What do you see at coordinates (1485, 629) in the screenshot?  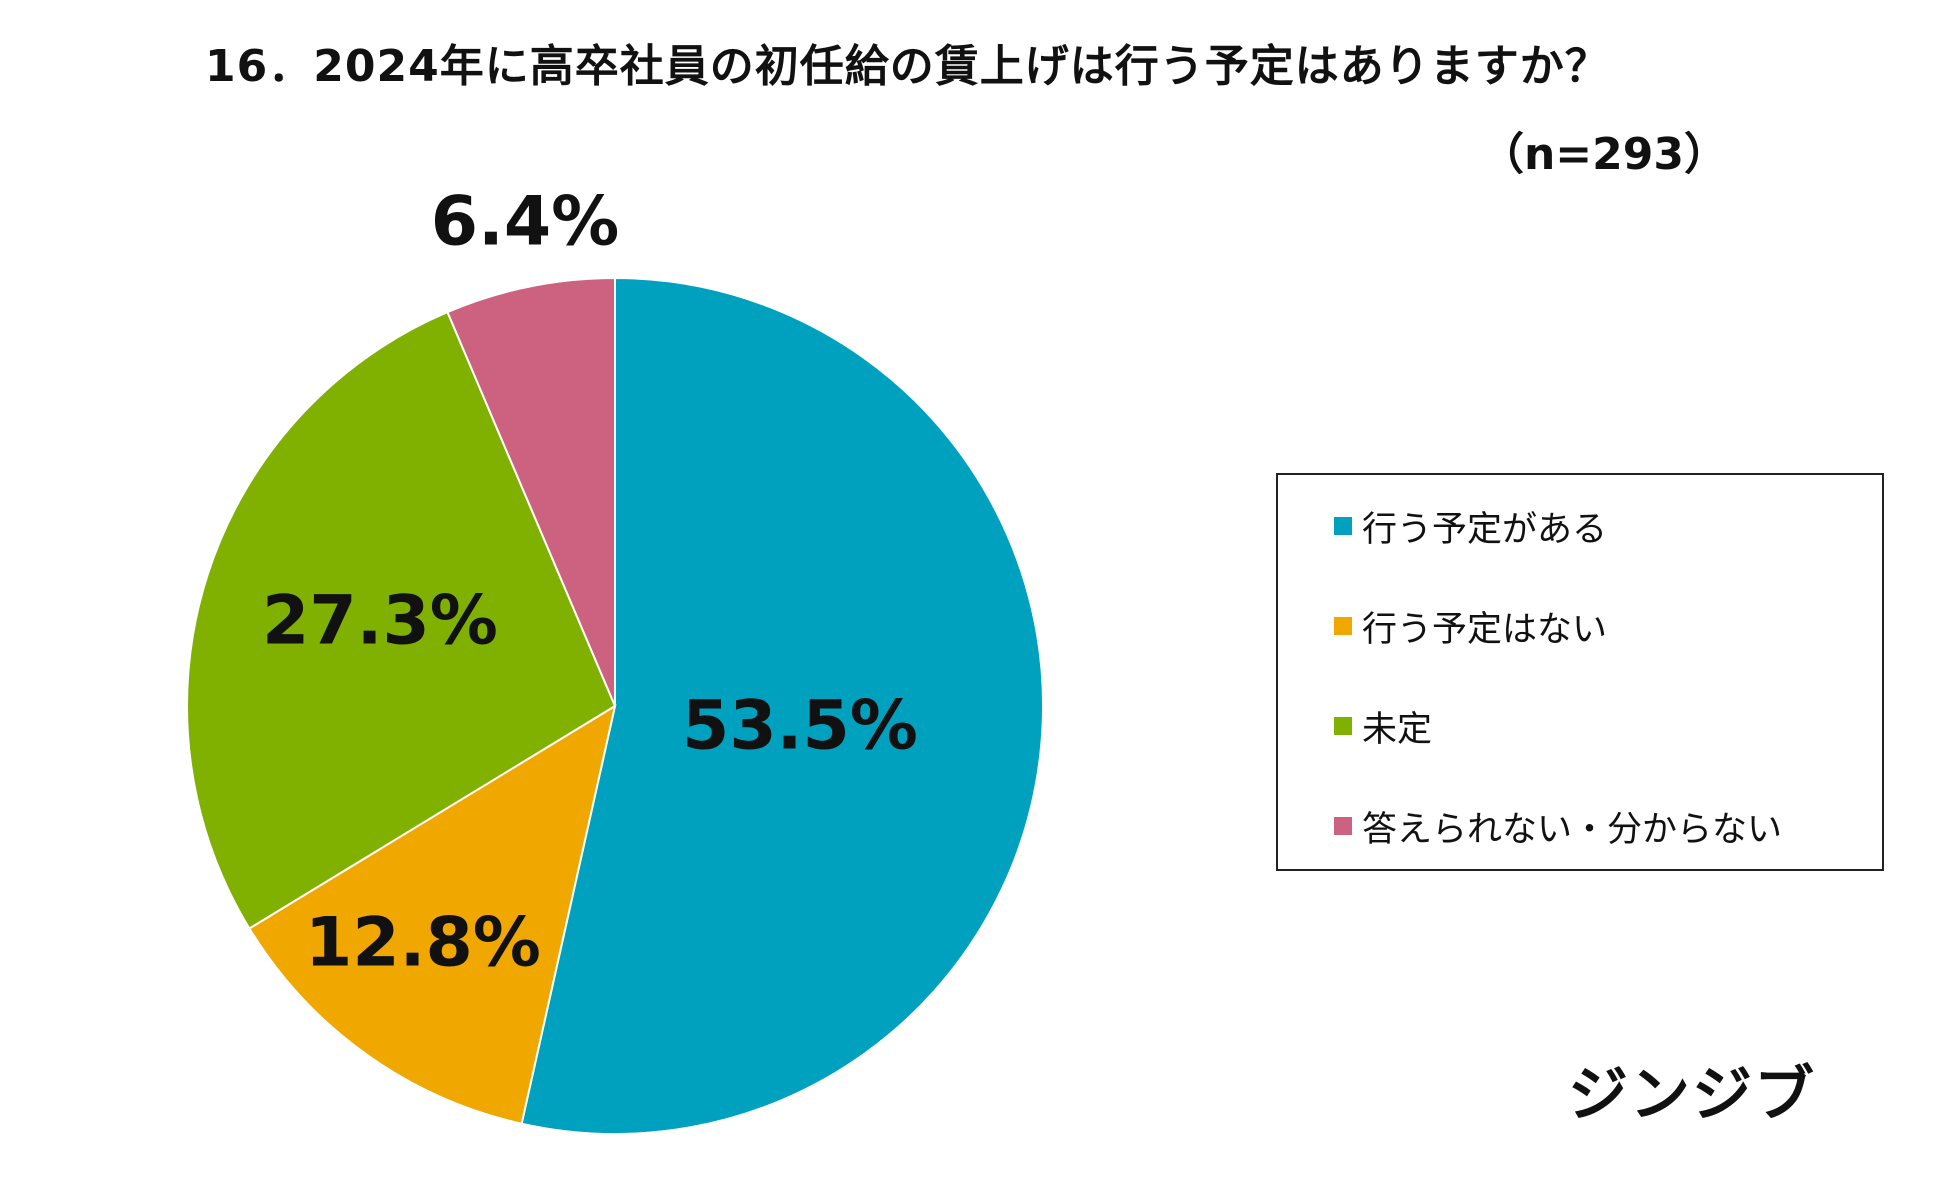 I see `legend-label-plan-no: 行う予定はない` at bounding box center [1485, 629].